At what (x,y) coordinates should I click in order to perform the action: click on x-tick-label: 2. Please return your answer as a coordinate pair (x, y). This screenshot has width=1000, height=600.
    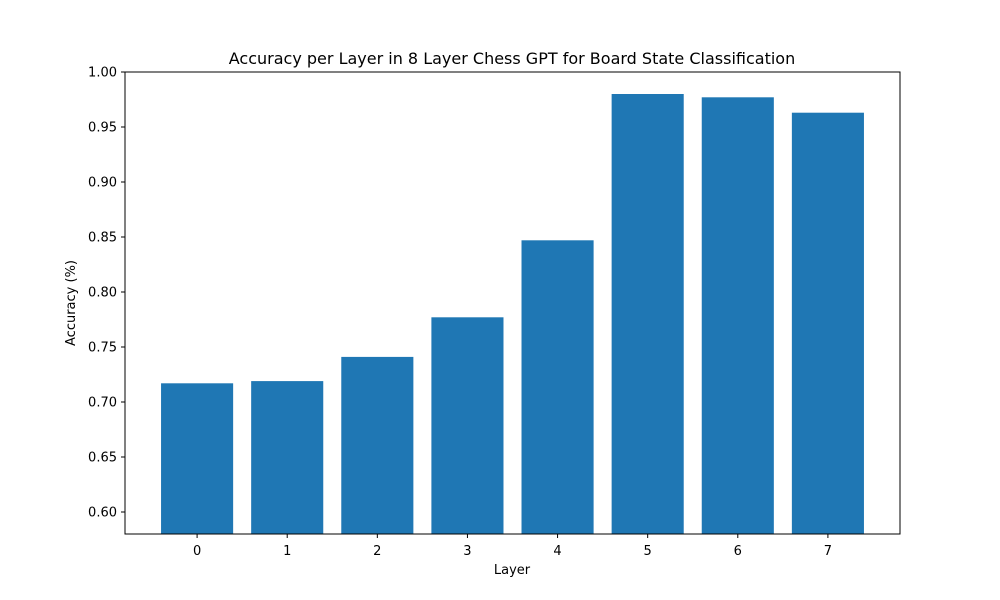
    Looking at the image, I should click on (377, 551).